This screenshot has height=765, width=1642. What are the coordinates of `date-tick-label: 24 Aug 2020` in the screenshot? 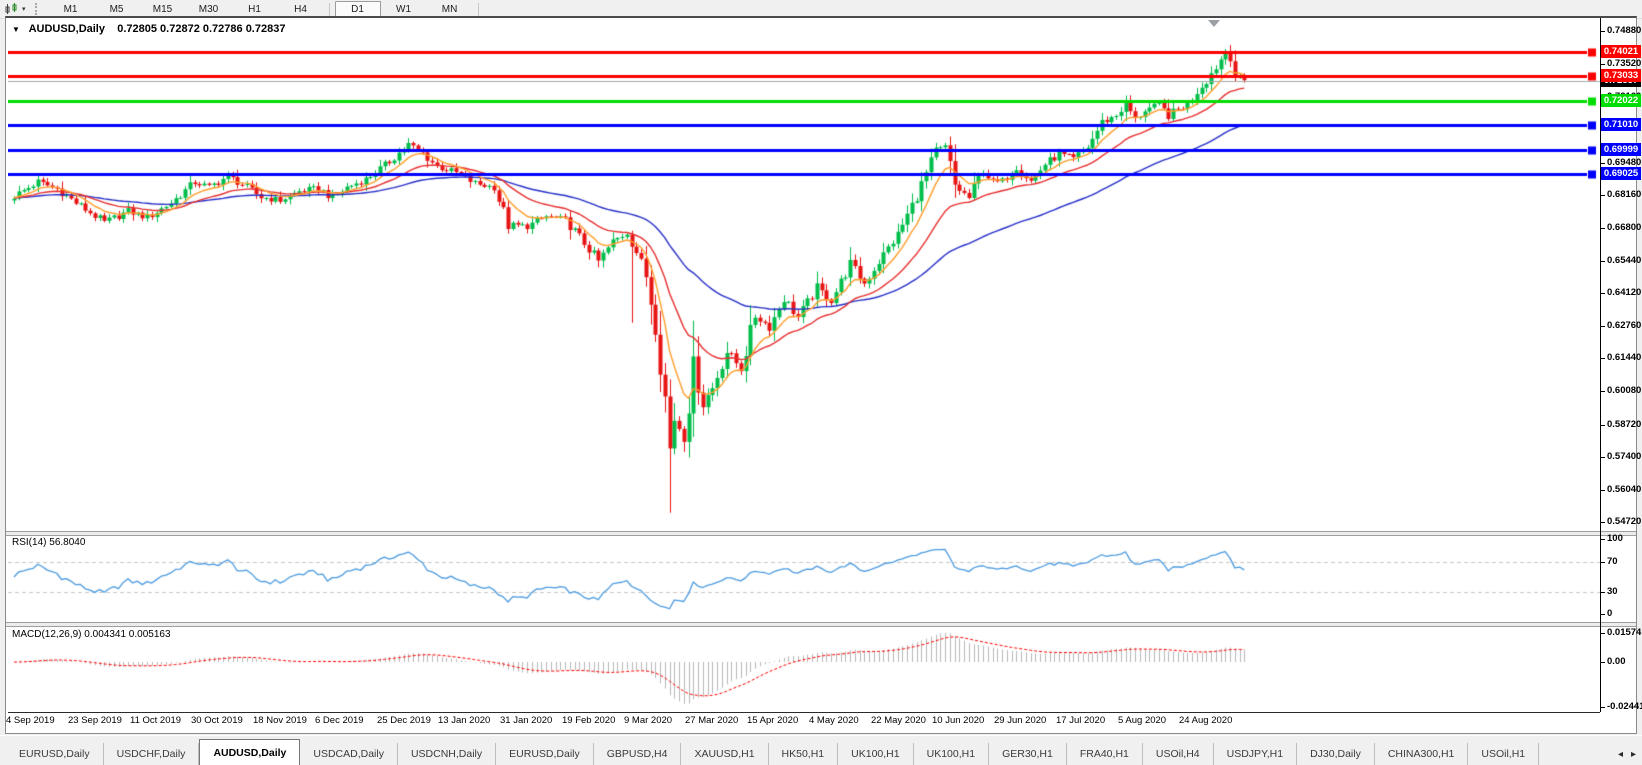 It's located at (1206, 720).